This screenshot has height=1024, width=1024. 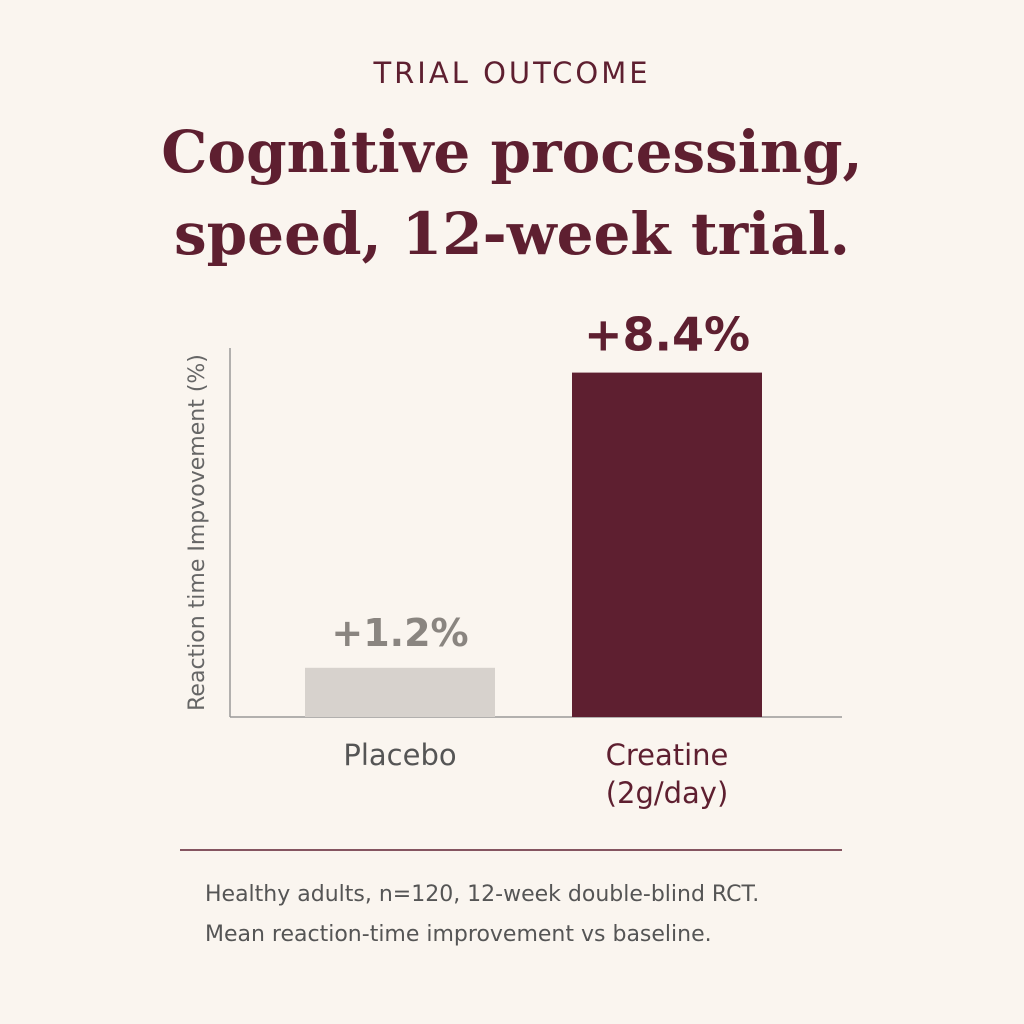 I want to click on x-tick-label: Creatine (2g/day), so click(x=667, y=774).